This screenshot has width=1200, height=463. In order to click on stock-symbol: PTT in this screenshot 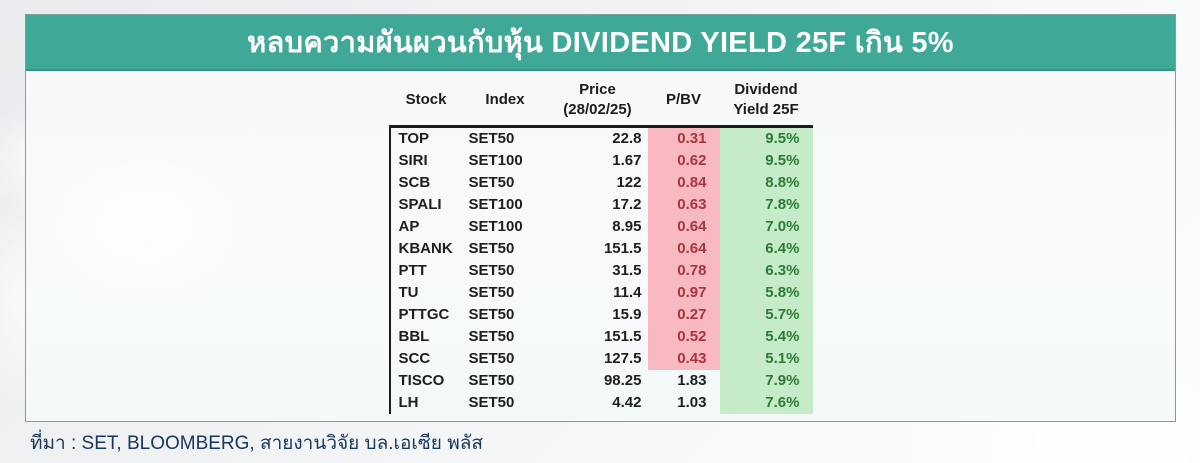, I will do `click(425, 271)`.